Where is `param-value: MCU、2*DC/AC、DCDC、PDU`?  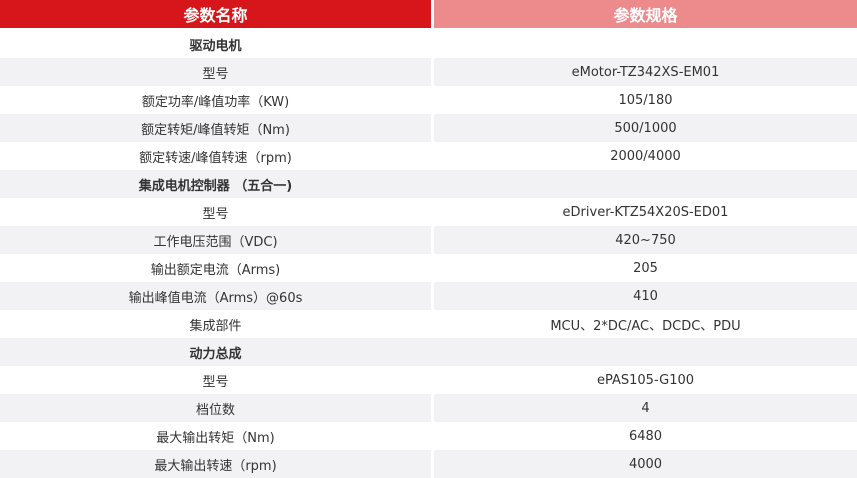
param-value: MCU、2*DC/AC、DCDC、PDU is located at coordinates (645, 326).